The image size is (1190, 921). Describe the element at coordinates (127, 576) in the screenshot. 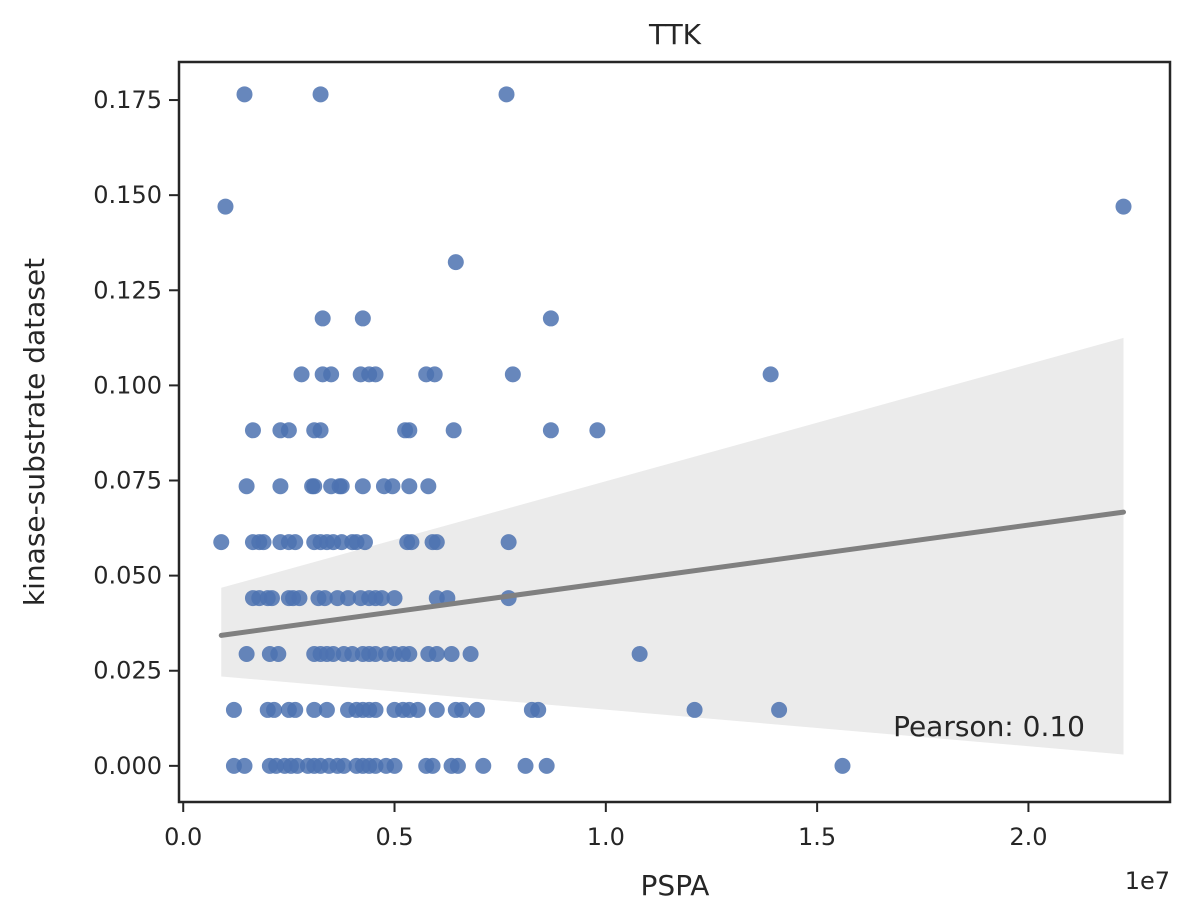

I see `y-tick-label: 0.050` at that location.